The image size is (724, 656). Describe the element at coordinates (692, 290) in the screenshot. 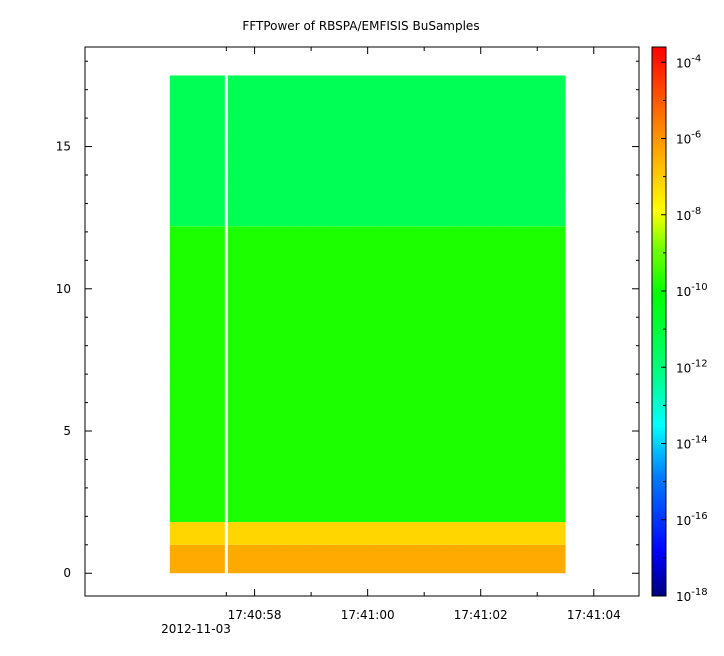

I see `colorbar-tick-label: 10⁻¹⁰` at that location.